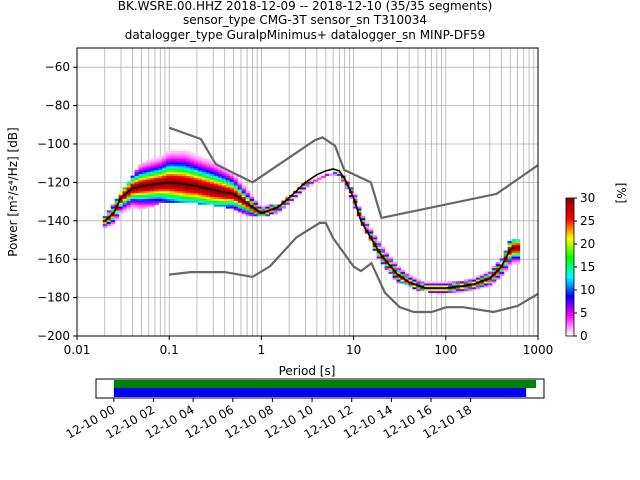 The width and height of the screenshot is (640, 480). What do you see at coordinates (53, 144) in the screenshot?
I see `y-tick-label: −100` at bounding box center [53, 144].